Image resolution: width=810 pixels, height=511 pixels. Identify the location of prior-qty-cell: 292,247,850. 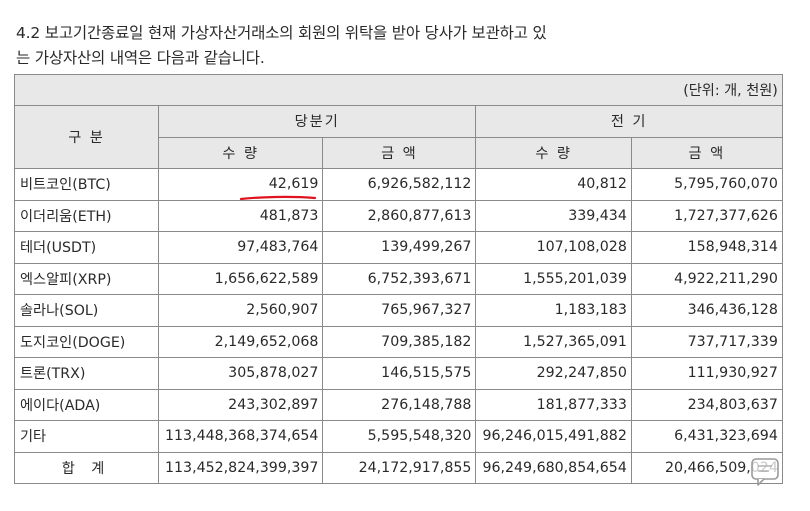
(553, 373).